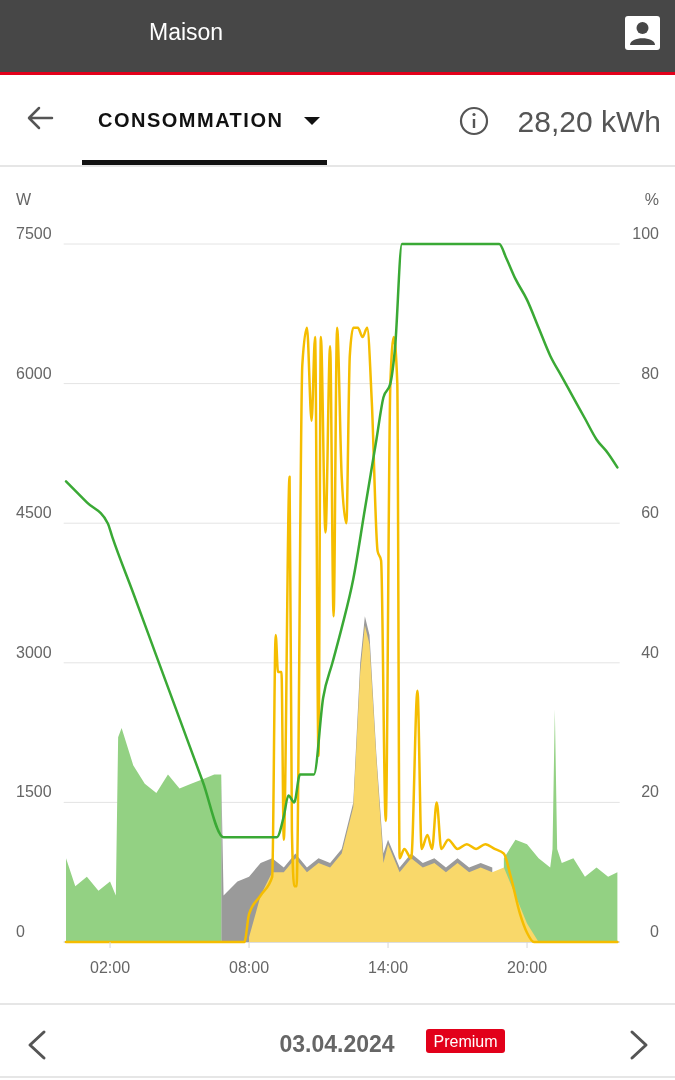  I want to click on y2-tick-label: 40, so click(650, 652).